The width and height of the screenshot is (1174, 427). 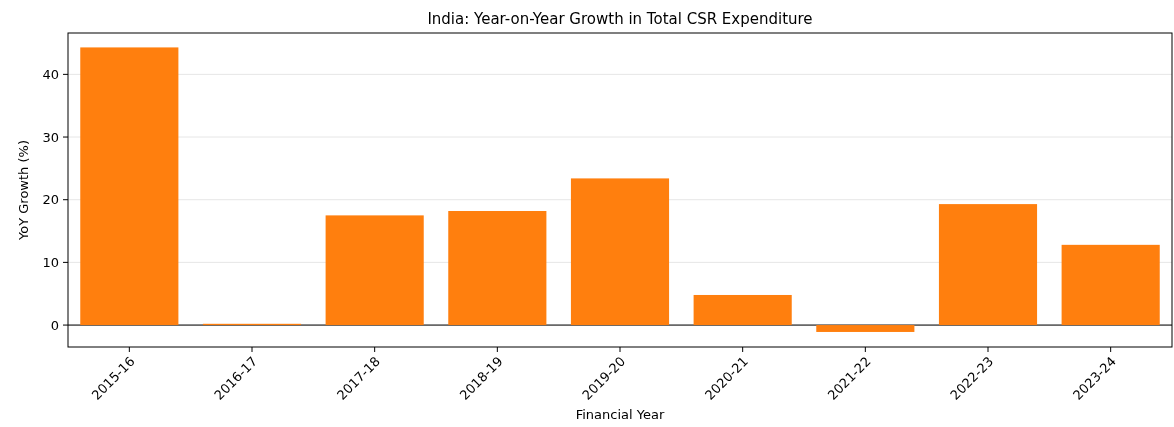 What do you see at coordinates (50, 262) in the screenshot?
I see `y-tick-label: 10` at bounding box center [50, 262].